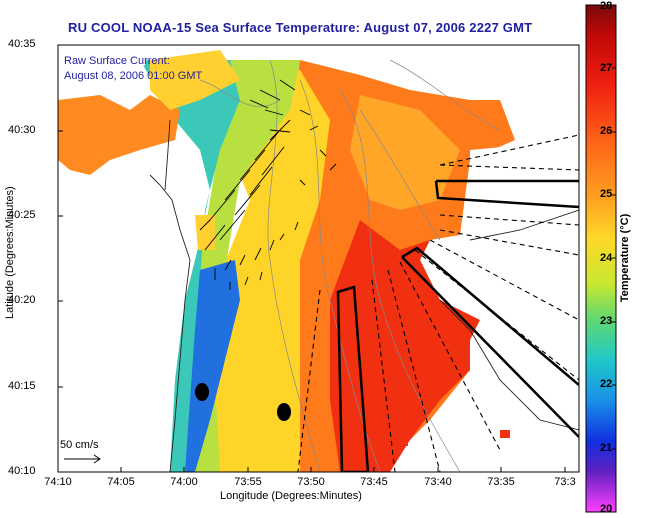  I want to click on colorbar-tick-label: 24, so click(606, 258).